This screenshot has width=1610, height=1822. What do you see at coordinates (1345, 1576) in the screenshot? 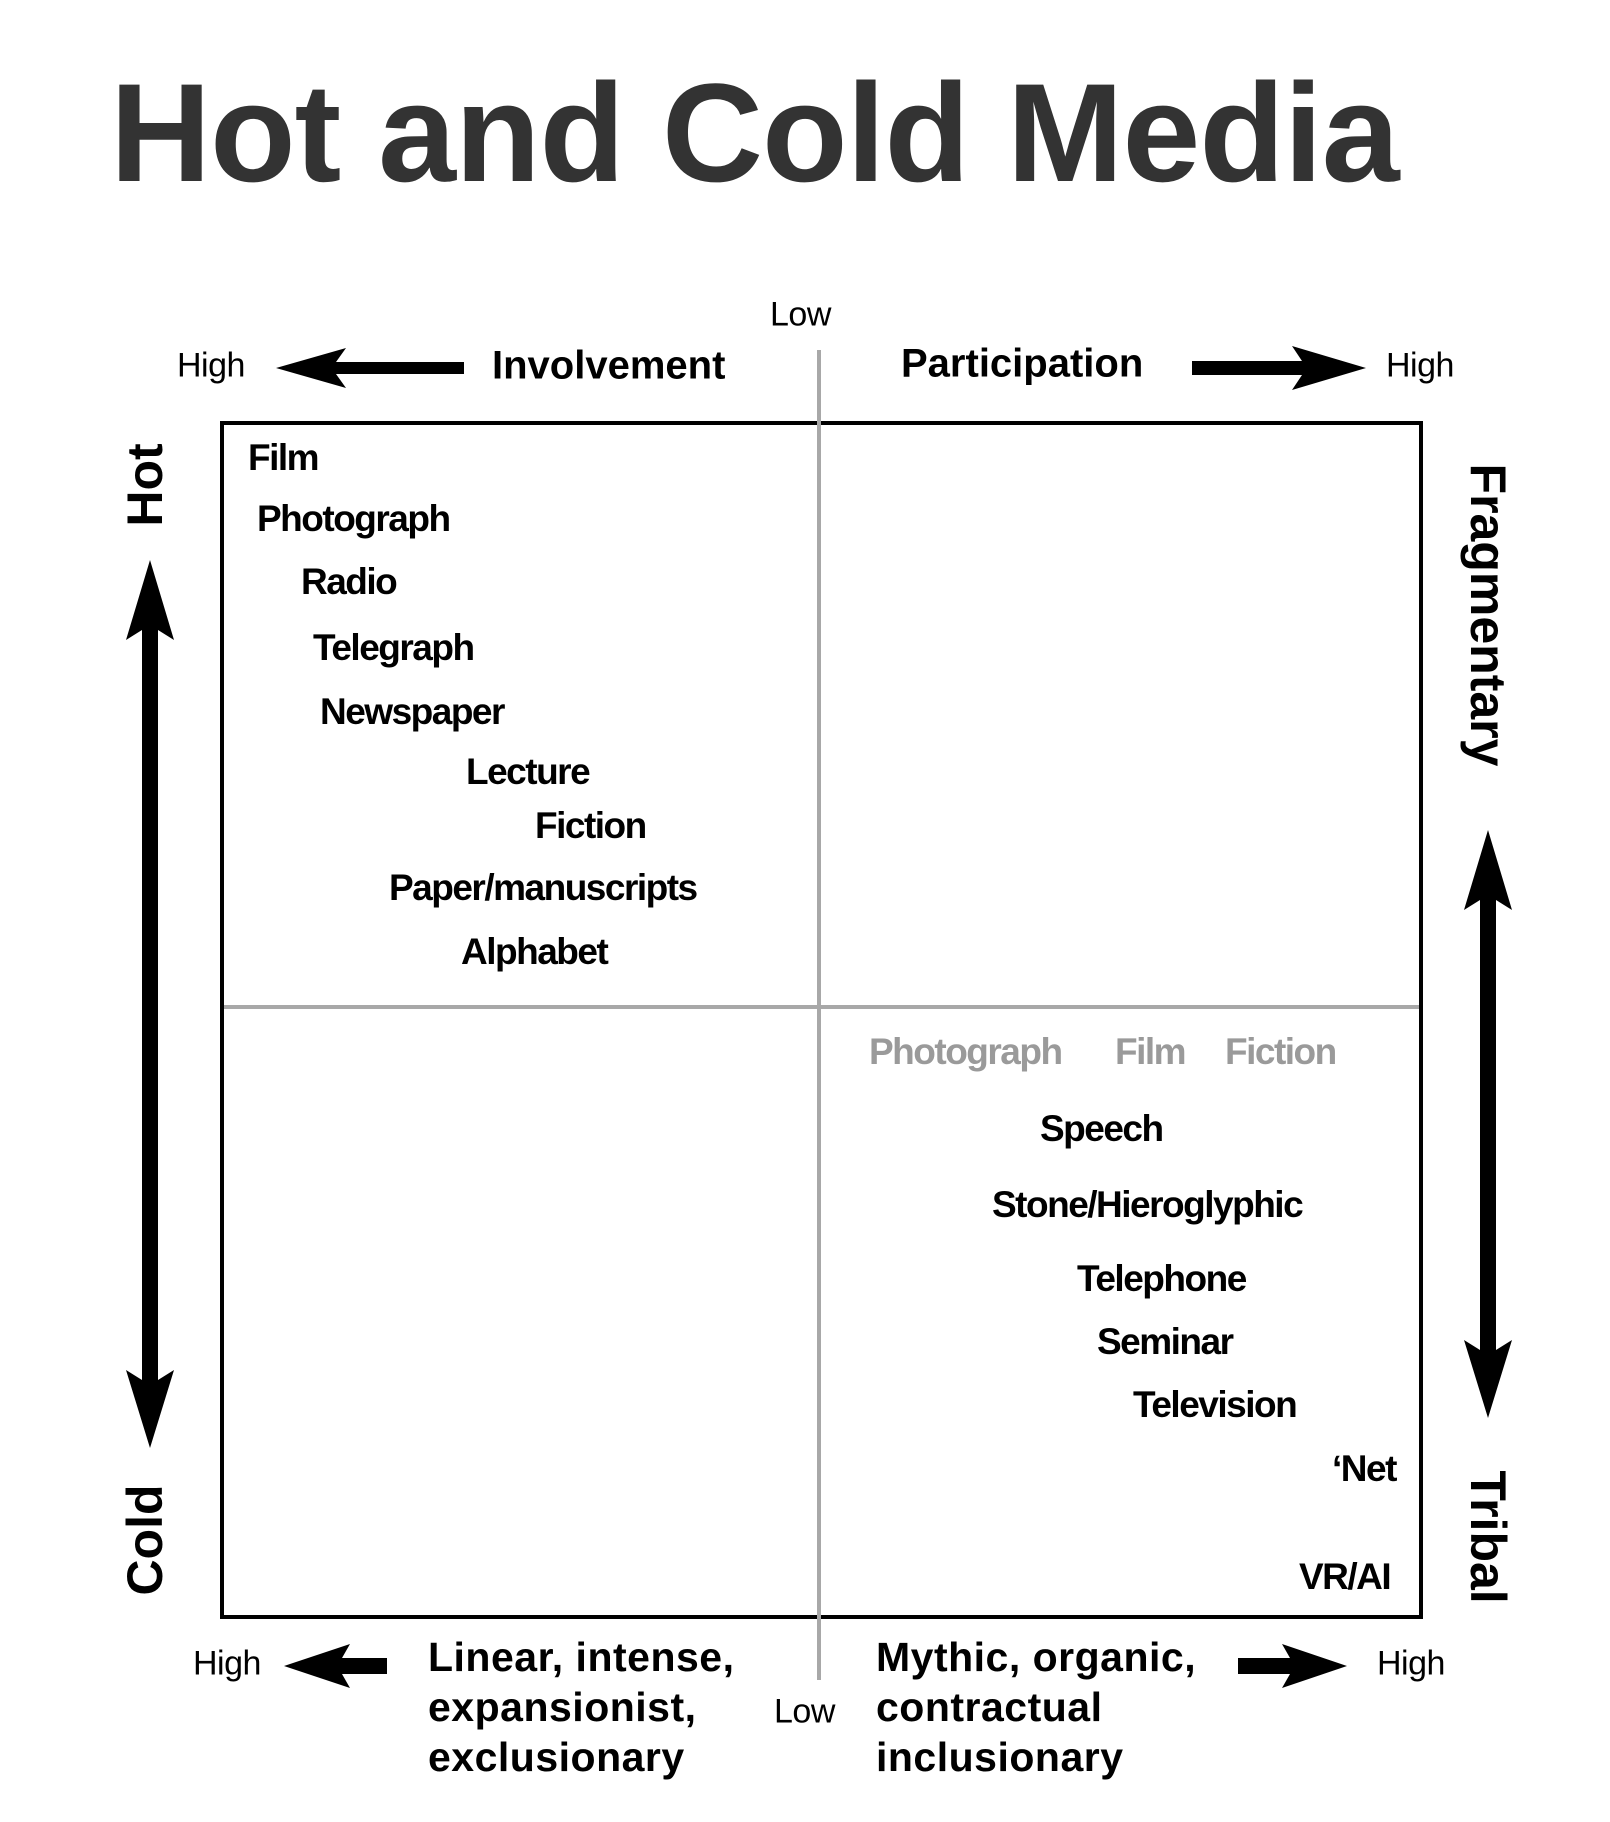
I see `media-item: VR/AI` at bounding box center [1345, 1576].